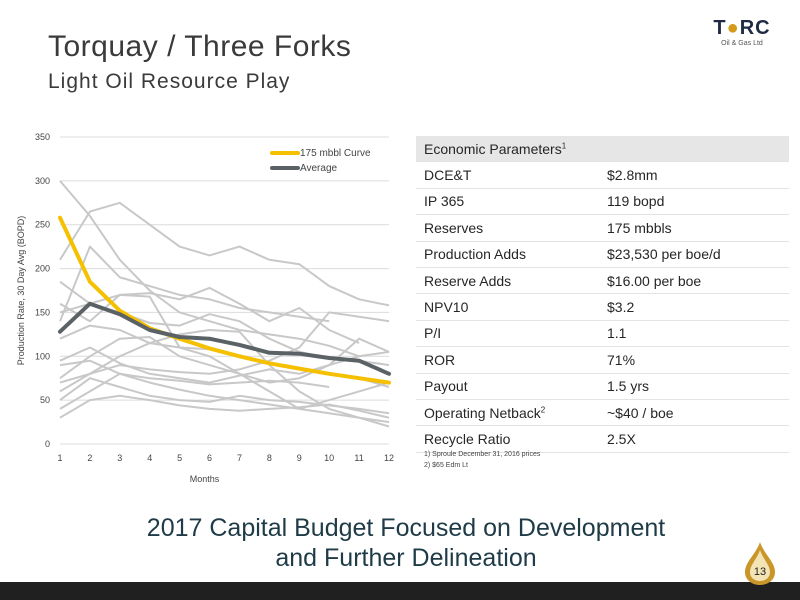 Image resolution: width=800 pixels, height=600 pixels. What do you see at coordinates (440, 359) in the screenshot?
I see `param-label-text: ROR` at bounding box center [440, 359].